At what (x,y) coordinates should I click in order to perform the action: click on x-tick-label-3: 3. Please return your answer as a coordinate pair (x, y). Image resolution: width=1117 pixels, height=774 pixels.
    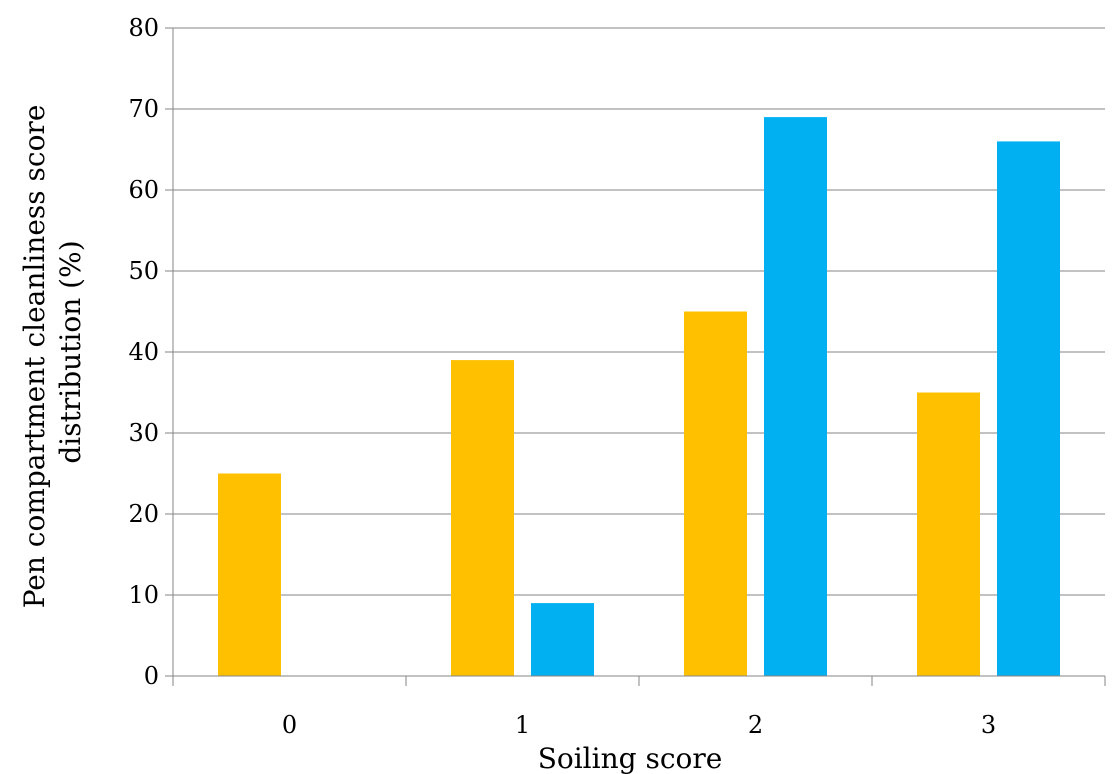
    Looking at the image, I should click on (988, 725).